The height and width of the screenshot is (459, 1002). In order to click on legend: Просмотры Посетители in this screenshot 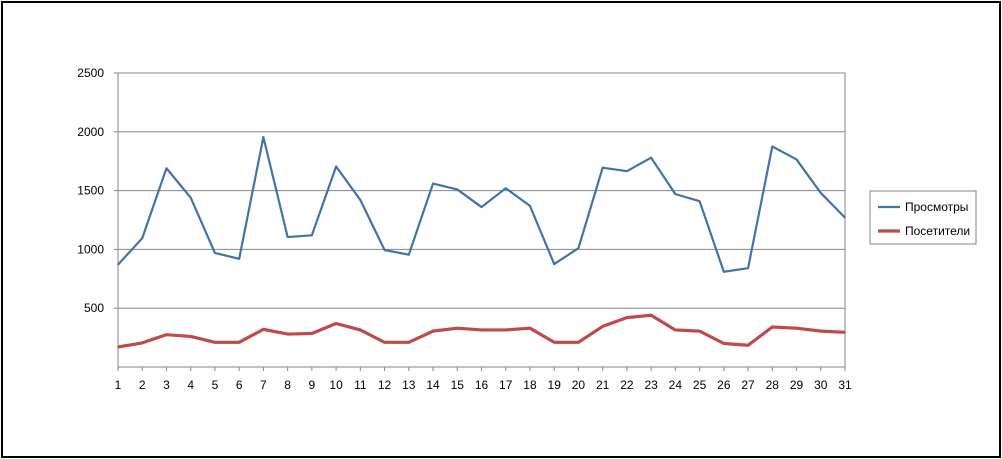, I will do `click(923, 217)`.